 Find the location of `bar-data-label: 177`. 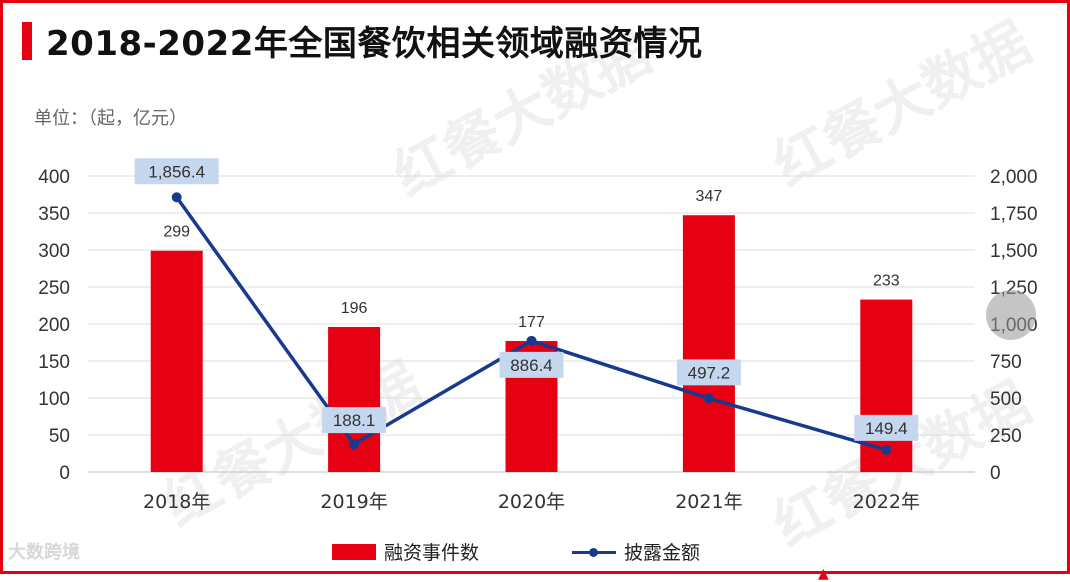

bar-data-label: 177 is located at coordinates (531, 322).